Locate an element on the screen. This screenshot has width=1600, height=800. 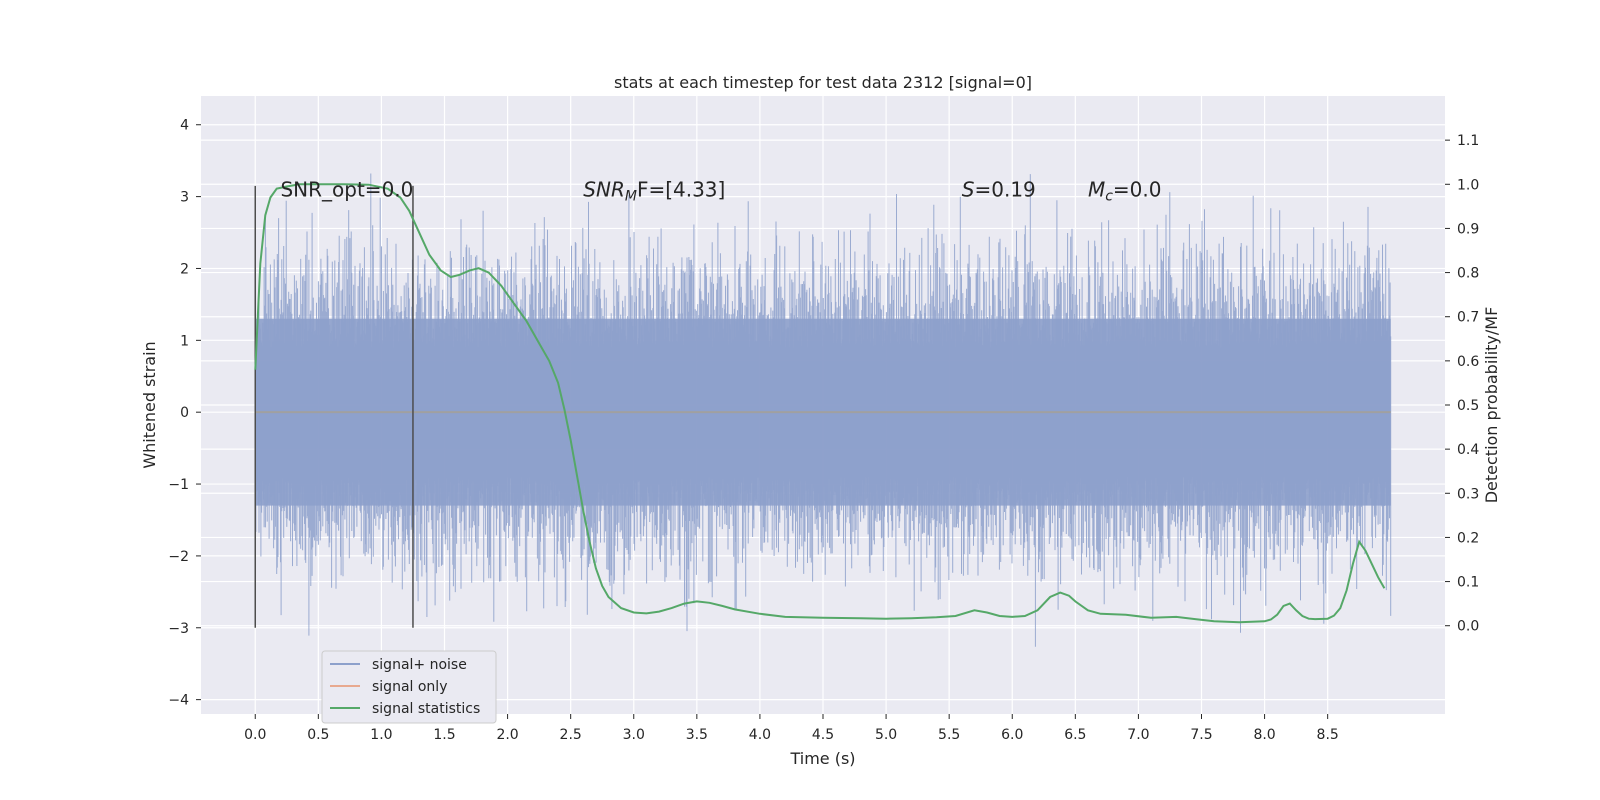
y-tick-label: 4 is located at coordinates (184, 126).